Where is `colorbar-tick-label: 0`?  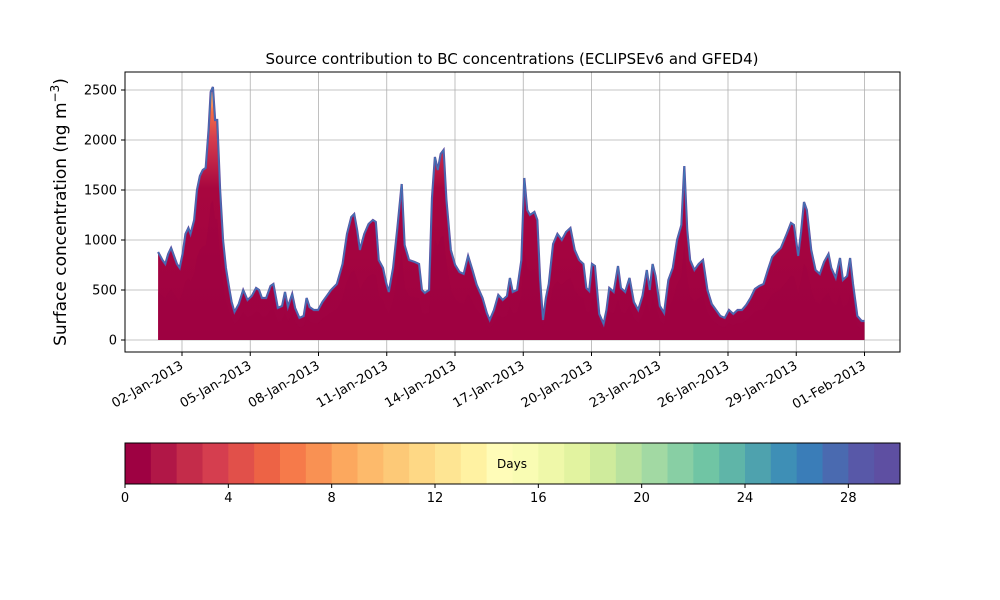 colorbar-tick-label: 0 is located at coordinates (125, 498).